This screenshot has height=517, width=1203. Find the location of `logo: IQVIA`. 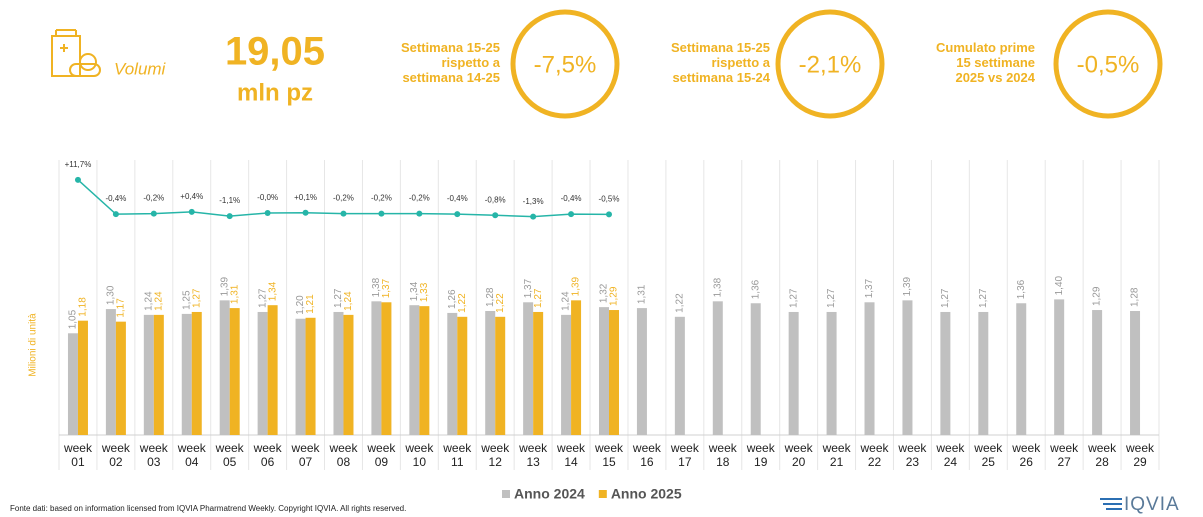

logo: IQVIA is located at coordinates (1152, 504).